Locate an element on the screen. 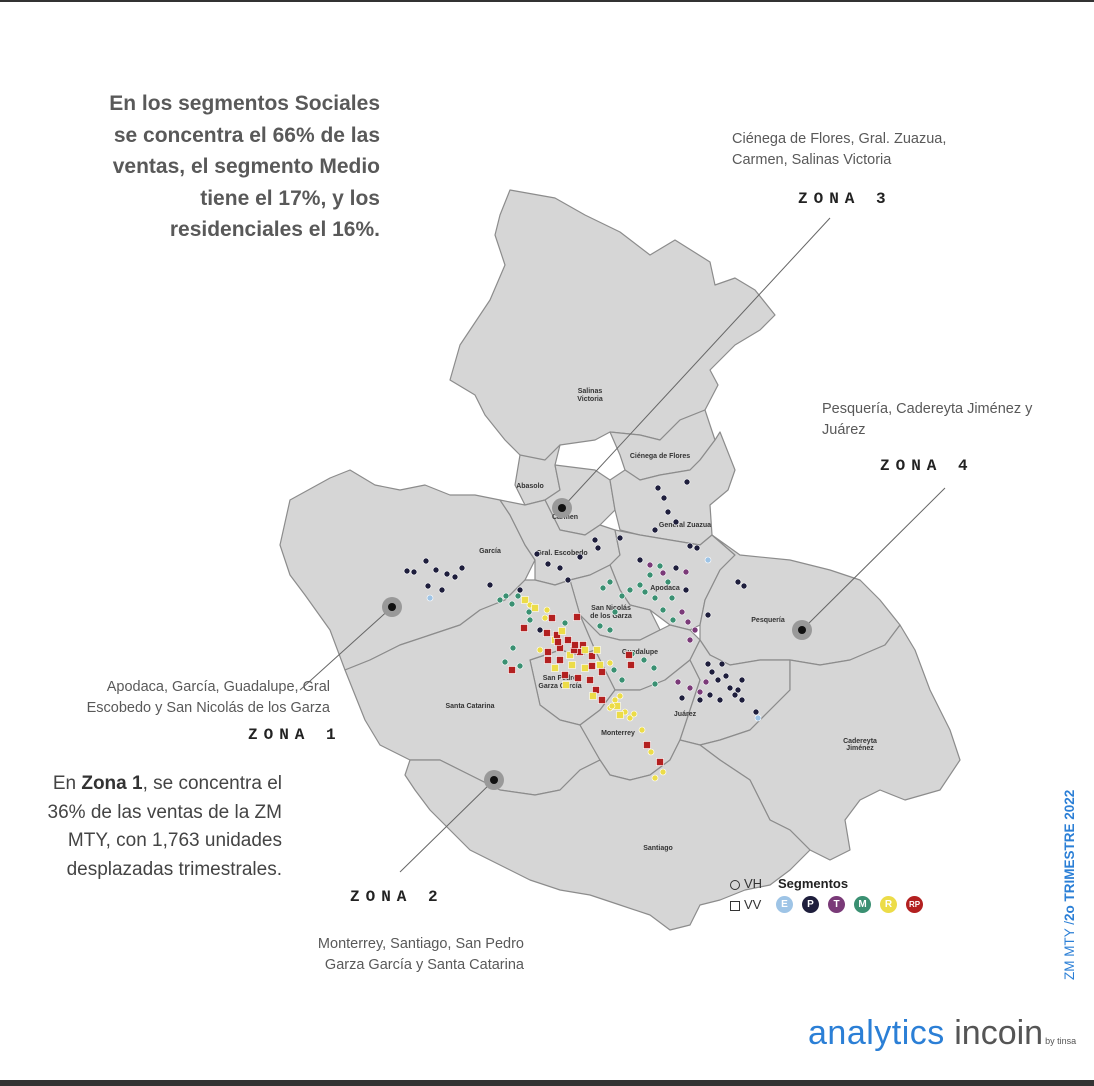  logo-part: incoin is located at coordinates (994, 1033).